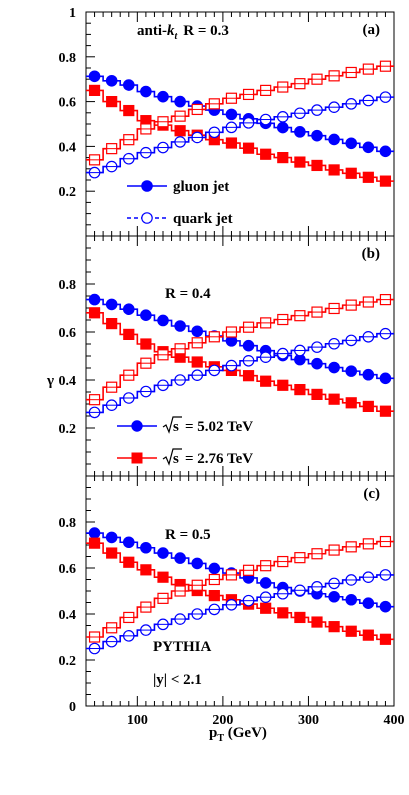 The height and width of the screenshot is (795, 409). Describe the element at coordinates (201, 187) in the screenshot. I see `legend-label: gluon jet` at that location.